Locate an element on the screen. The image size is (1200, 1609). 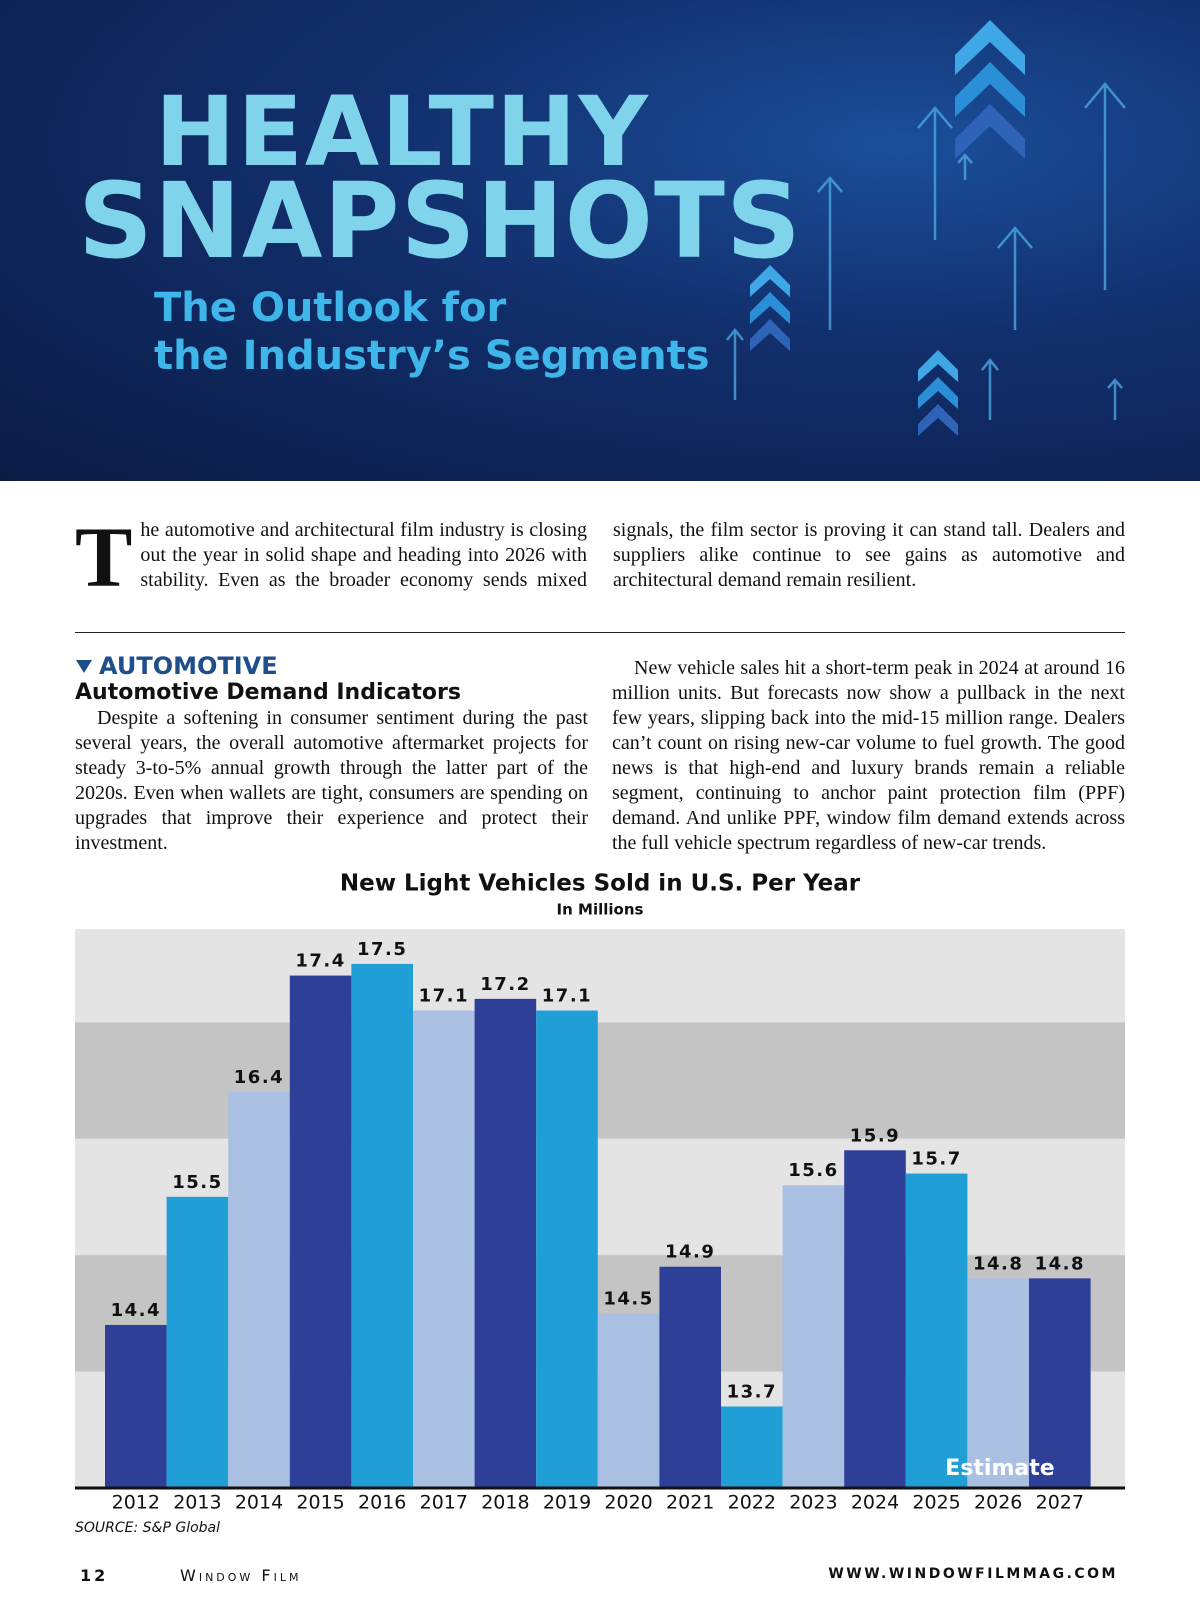
x-tick-label: 2022 is located at coordinates (752, 1503).